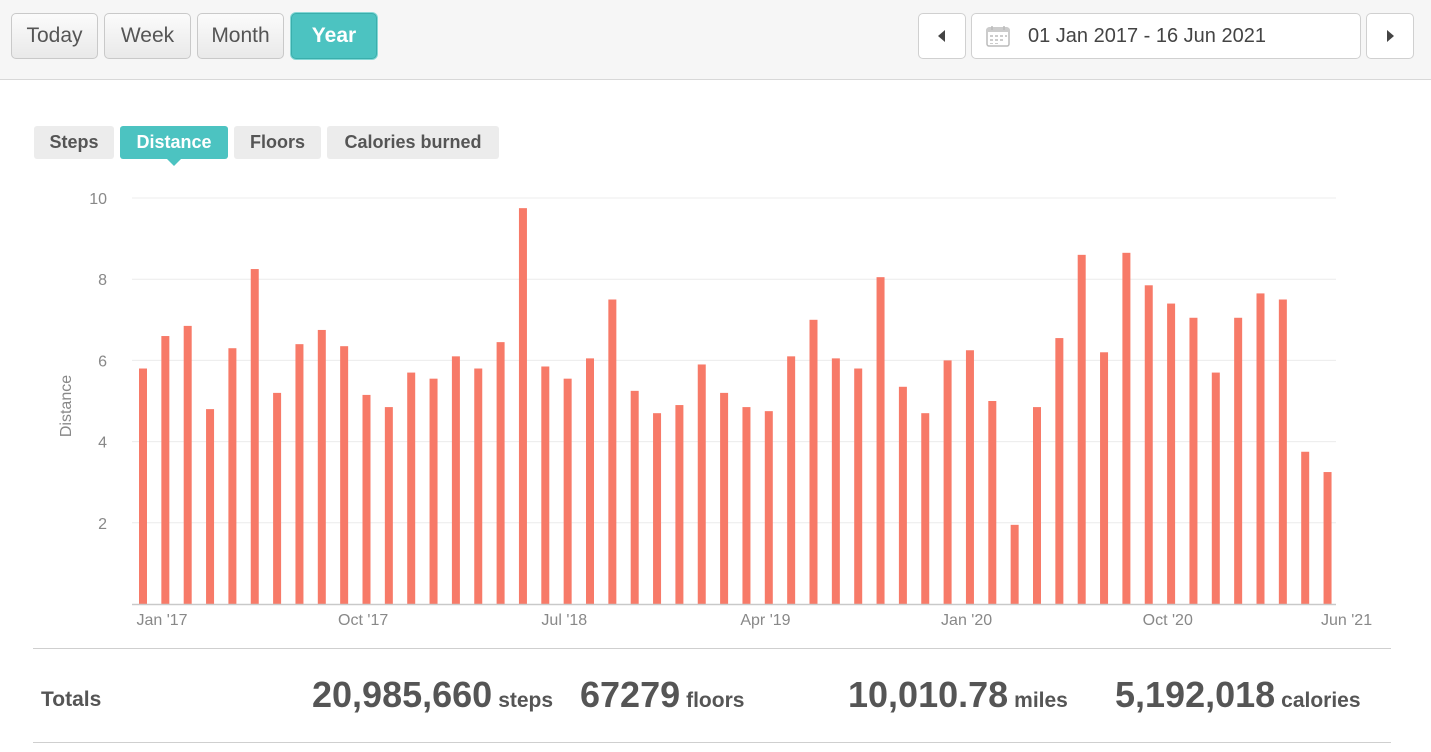  What do you see at coordinates (526, 700) in the screenshot?
I see `total-steps-unit: steps` at bounding box center [526, 700].